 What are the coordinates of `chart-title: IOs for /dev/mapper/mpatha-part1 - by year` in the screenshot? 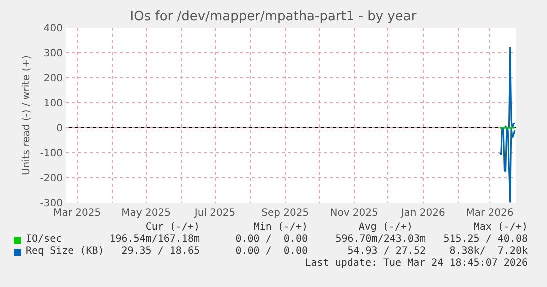 It's located at (274, 17).